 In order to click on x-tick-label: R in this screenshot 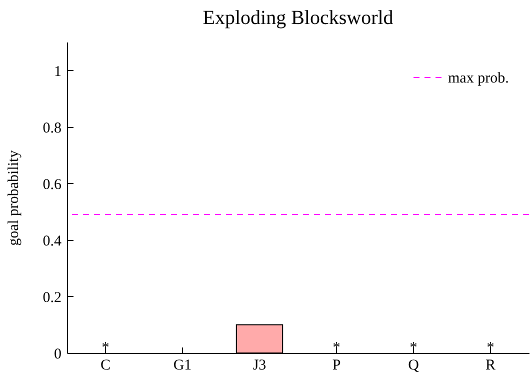, I will do `click(490, 366)`.